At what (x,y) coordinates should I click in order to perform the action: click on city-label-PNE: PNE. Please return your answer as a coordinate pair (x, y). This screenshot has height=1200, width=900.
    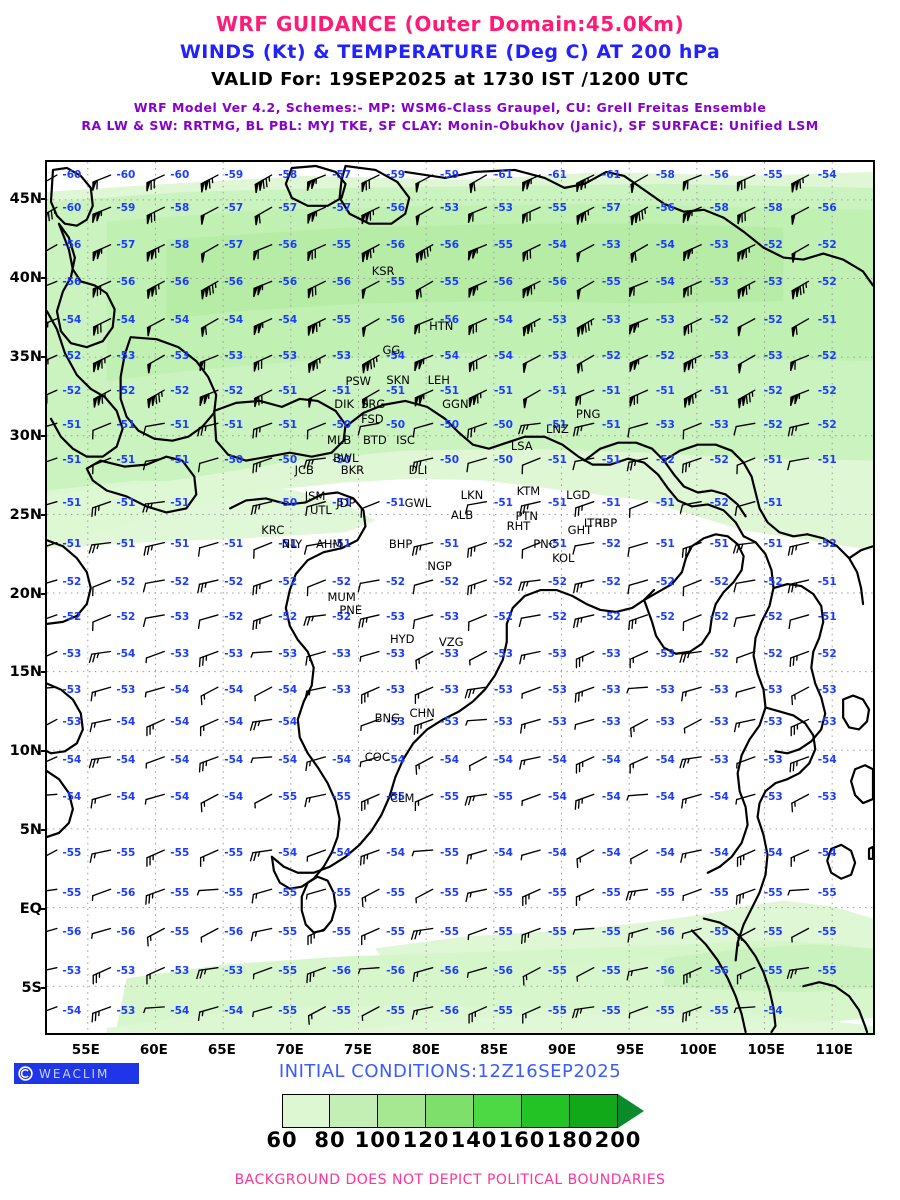
    Looking at the image, I should click on (351, 610).